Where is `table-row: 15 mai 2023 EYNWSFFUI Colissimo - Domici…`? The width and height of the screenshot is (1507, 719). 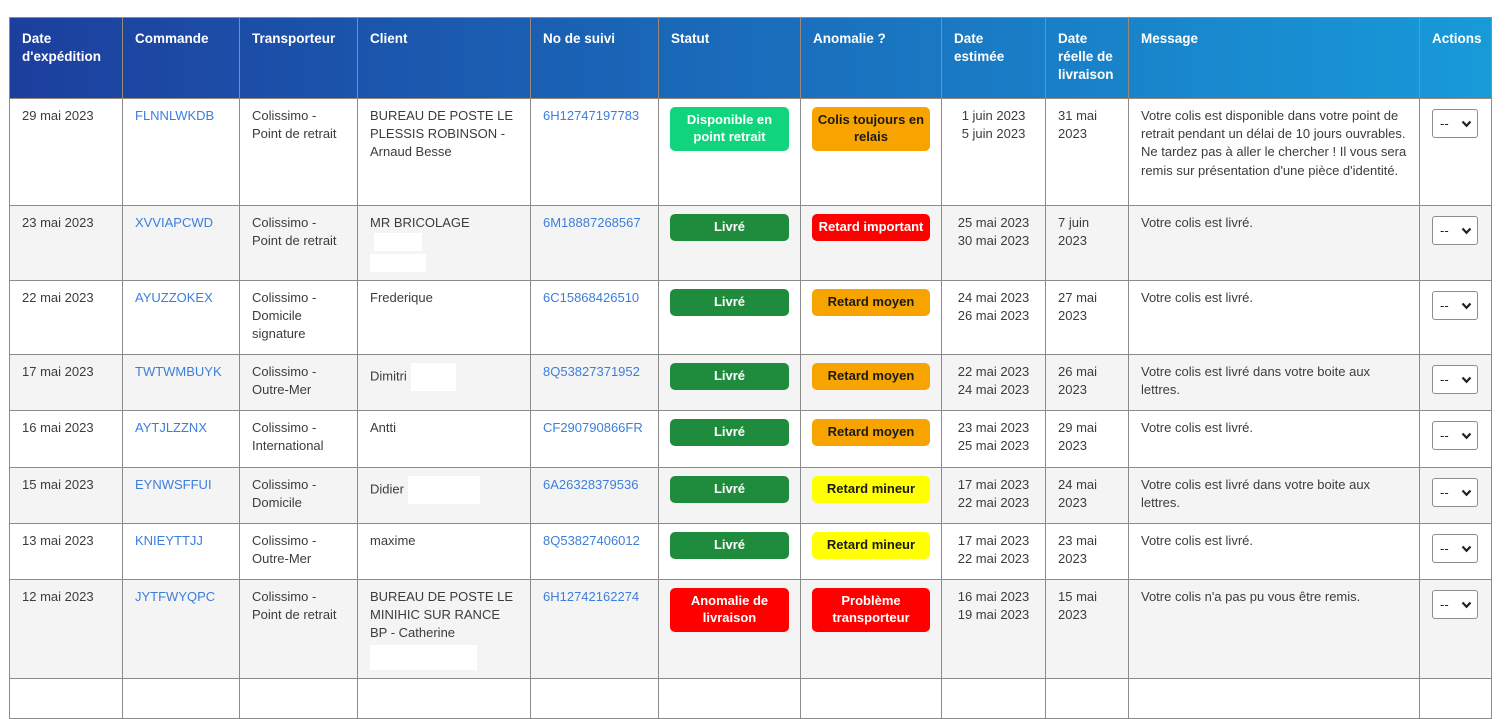
table-row: 15 mai 2023 EYNWSFFUI Colissimo - Domici… is located at coordinates (750, 495).